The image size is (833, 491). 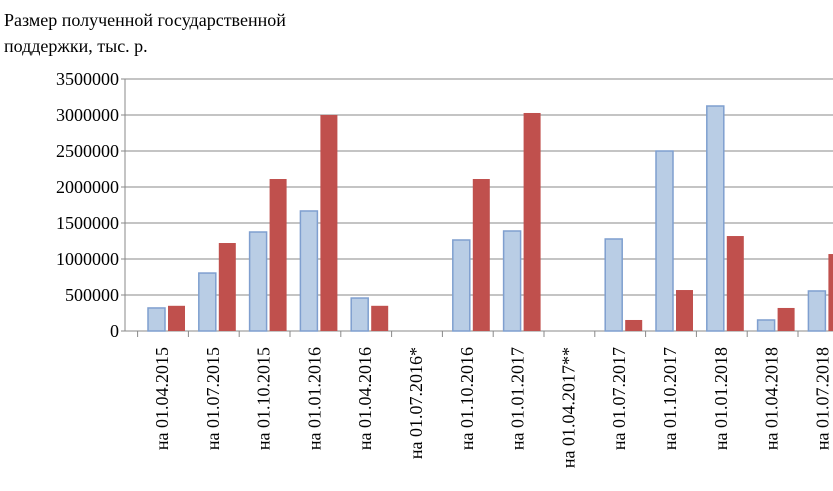 I want to click on x-tick-label: на 01.07.2016*, so click(x=416, y=403).